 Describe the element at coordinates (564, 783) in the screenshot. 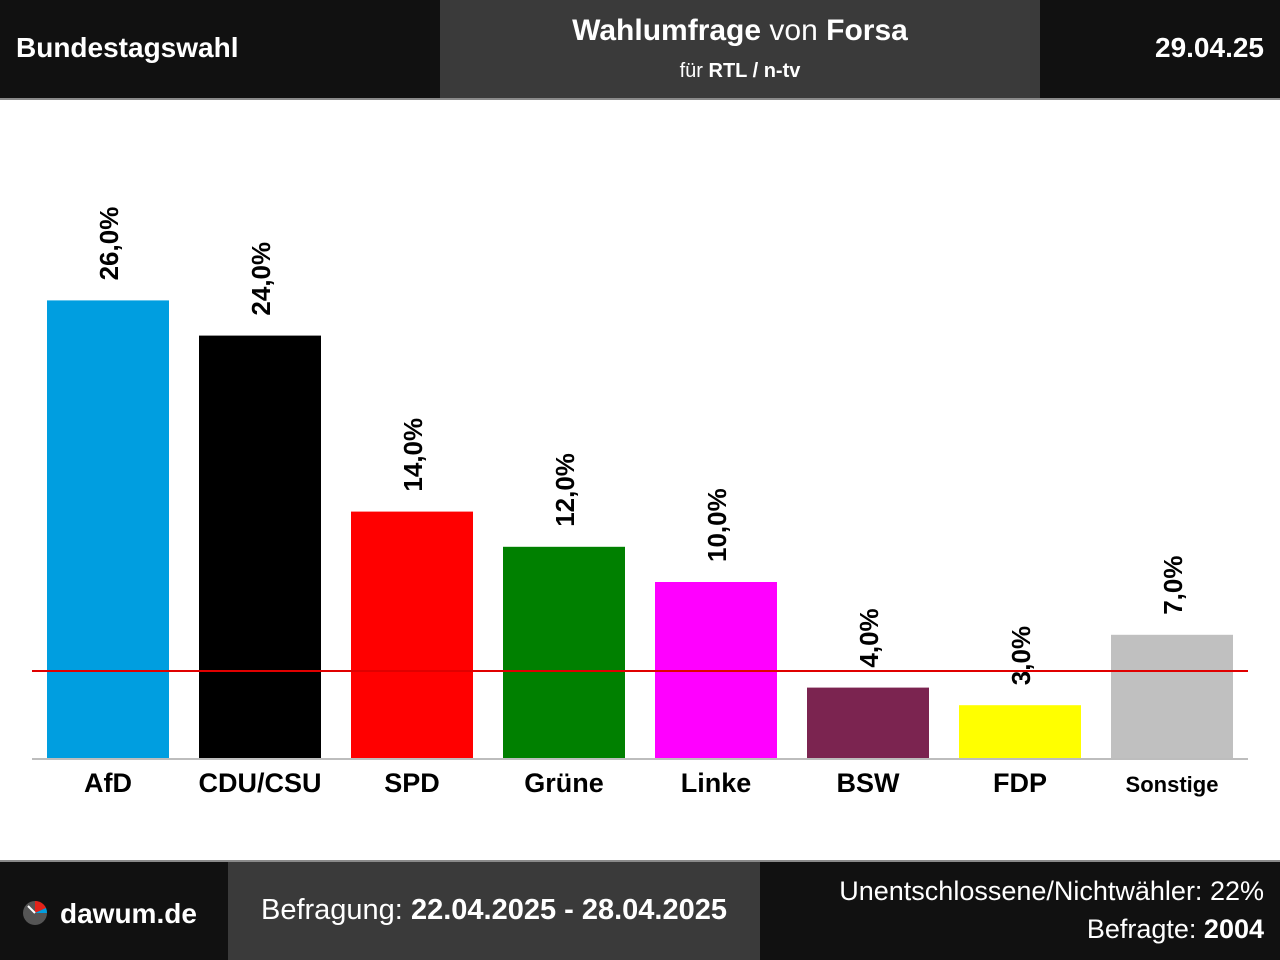

I see `category-label-grüne: Grüne` at that location.